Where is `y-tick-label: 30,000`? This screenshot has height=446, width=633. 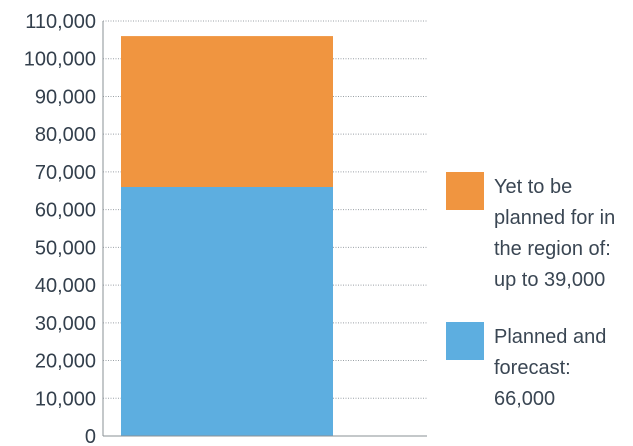 y-tick-label: 30,000 is located at coordinates (65, 324).